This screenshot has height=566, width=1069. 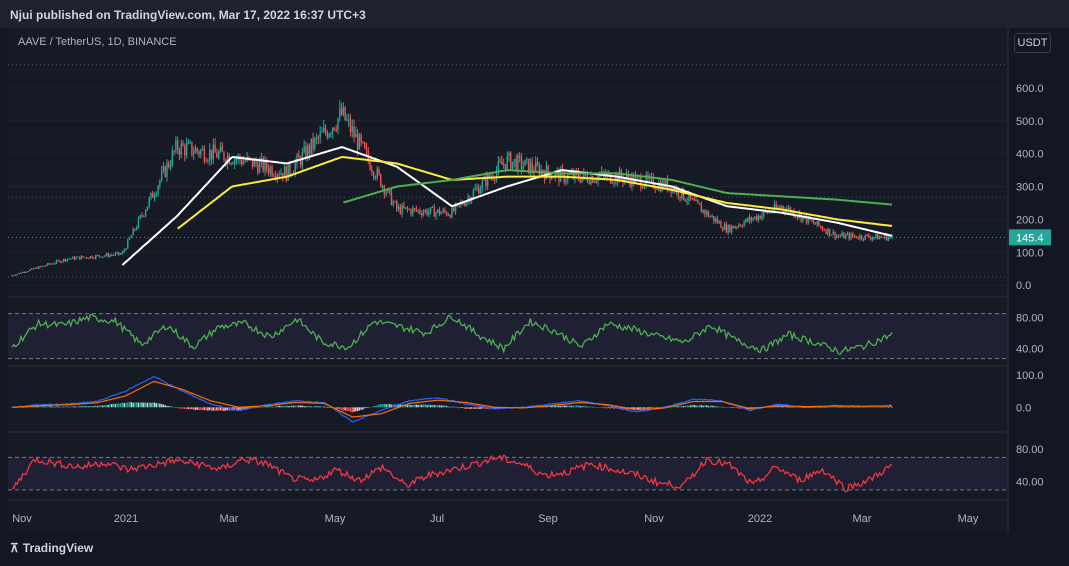 I want to click on currency-button: USDT, so click(x=1032, y=43).